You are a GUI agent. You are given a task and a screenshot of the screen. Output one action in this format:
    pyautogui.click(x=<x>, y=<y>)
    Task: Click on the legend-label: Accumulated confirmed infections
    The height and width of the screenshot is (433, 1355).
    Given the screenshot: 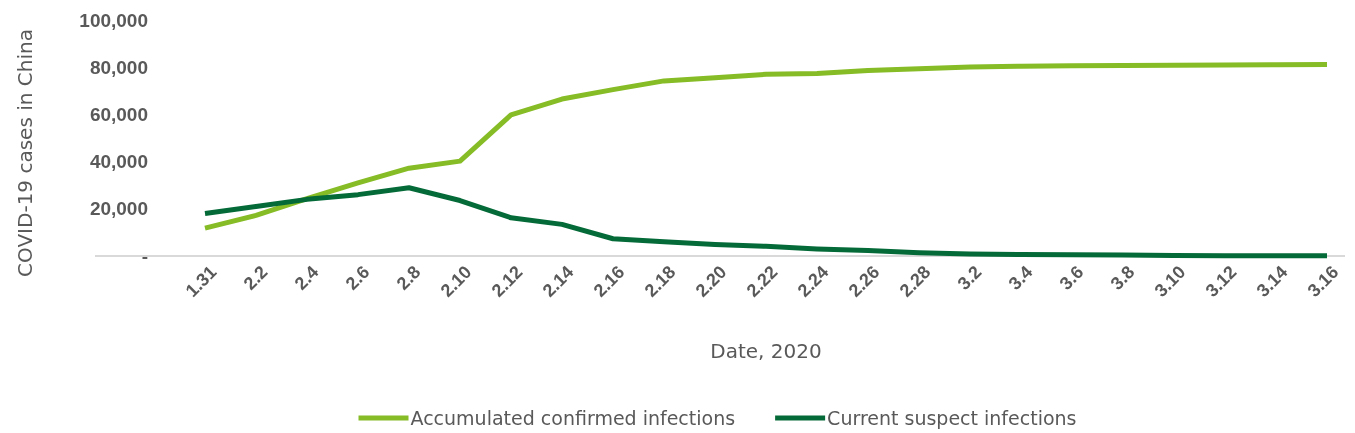 What is the action you would take?
    pyautogui.click(x=573, y=418)
    